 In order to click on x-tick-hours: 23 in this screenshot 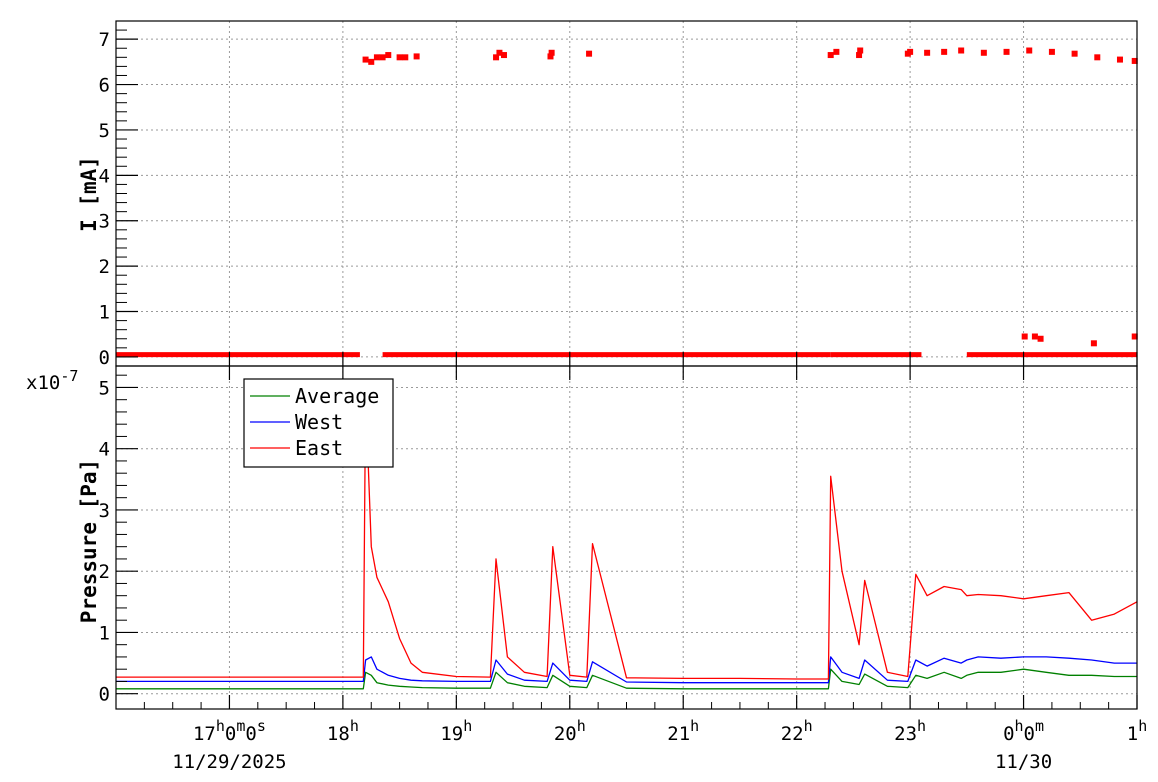, I will do `click(905, 734)`.